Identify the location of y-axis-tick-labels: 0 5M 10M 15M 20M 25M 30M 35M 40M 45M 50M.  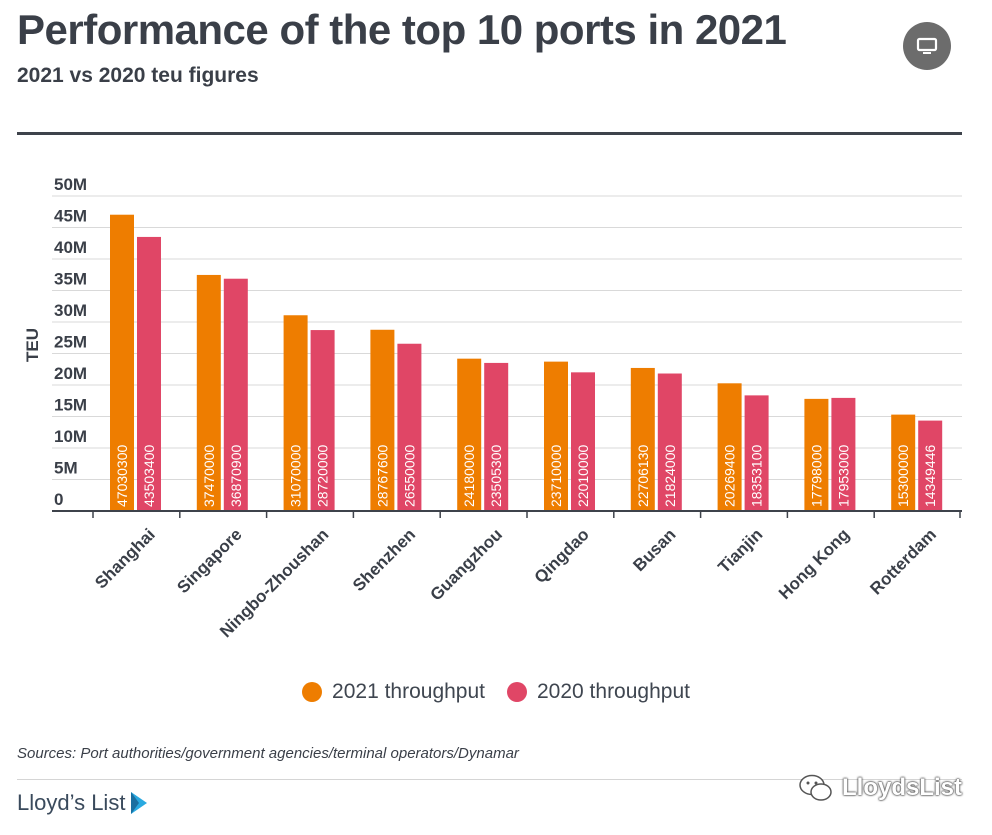
(70, 342).